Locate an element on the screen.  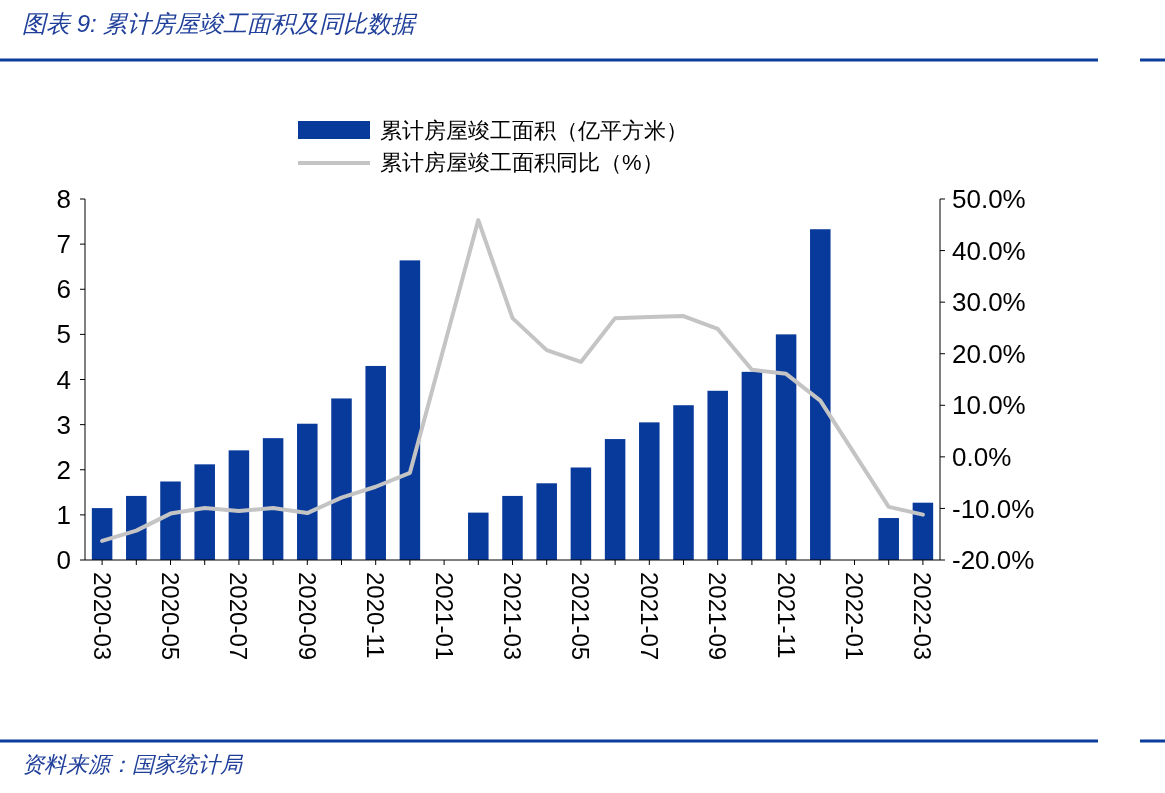
y2-tick-label: 0.0% is located at coordinates (982, 456).